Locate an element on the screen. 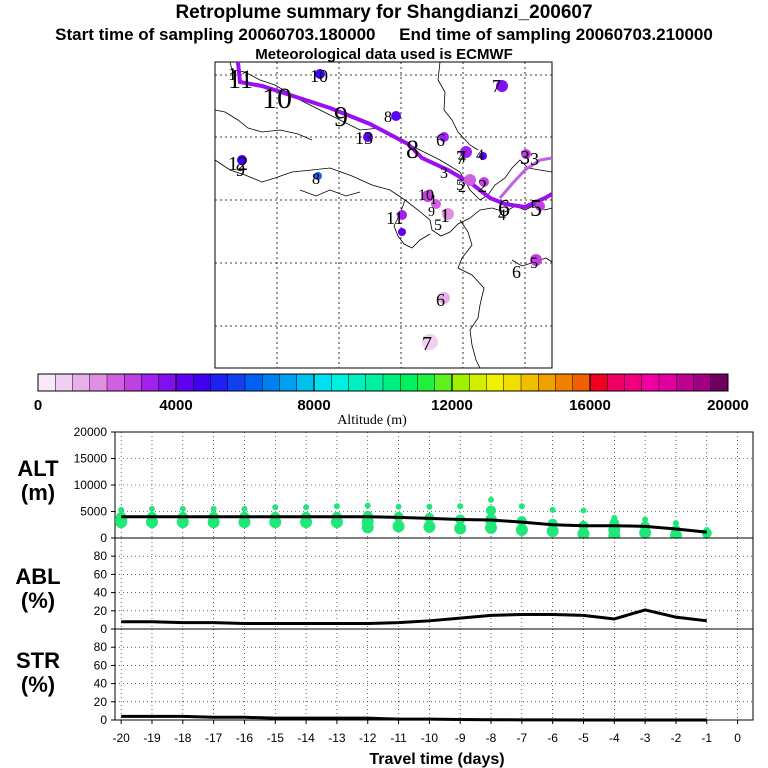 The height and width of the screenshot is (768, 768). colorbar-tick-label: 20000 is located at coordinates (728, 405).